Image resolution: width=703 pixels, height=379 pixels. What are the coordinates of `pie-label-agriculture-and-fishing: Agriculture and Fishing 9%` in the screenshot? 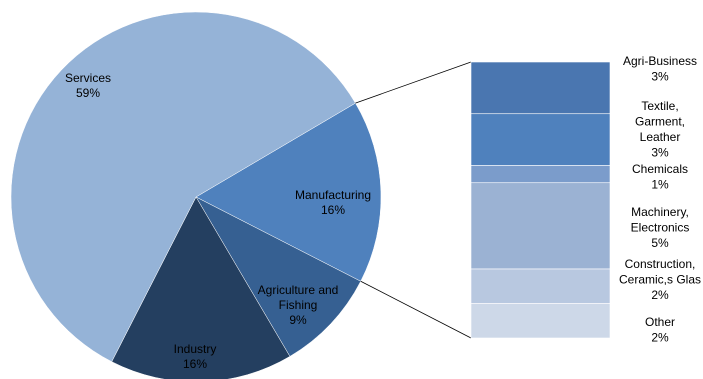 It's located at (298, 305).